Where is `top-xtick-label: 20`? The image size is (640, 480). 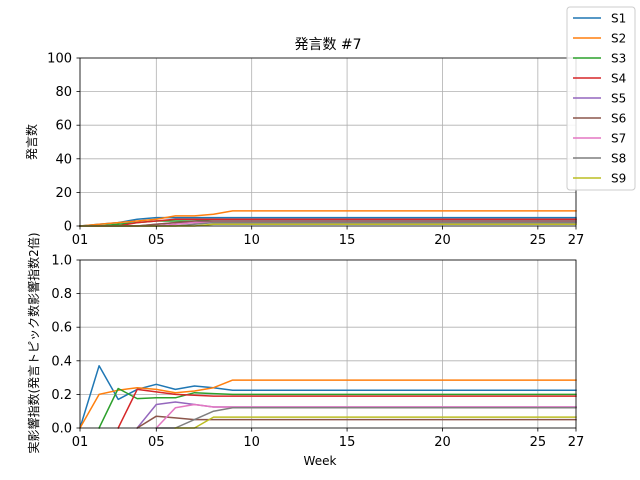 top-xtick-label: 20 is located at coordinates (442, 240).